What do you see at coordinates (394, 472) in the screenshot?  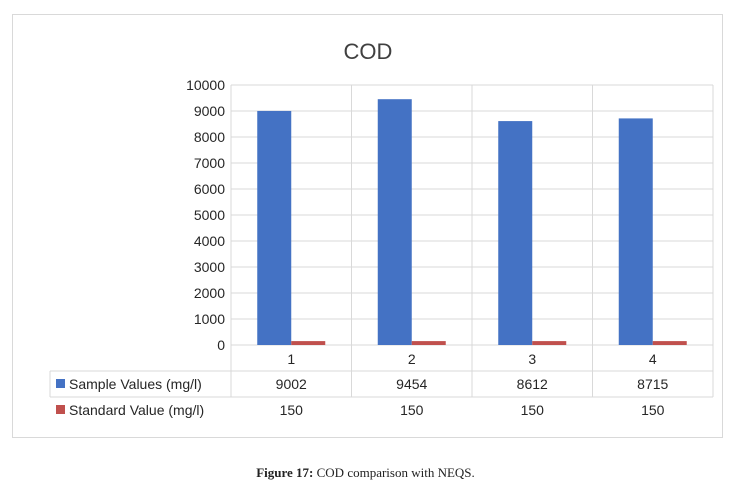 I see `caption-text: COD comparison with NEQS.` at bounding box center [394, 472].